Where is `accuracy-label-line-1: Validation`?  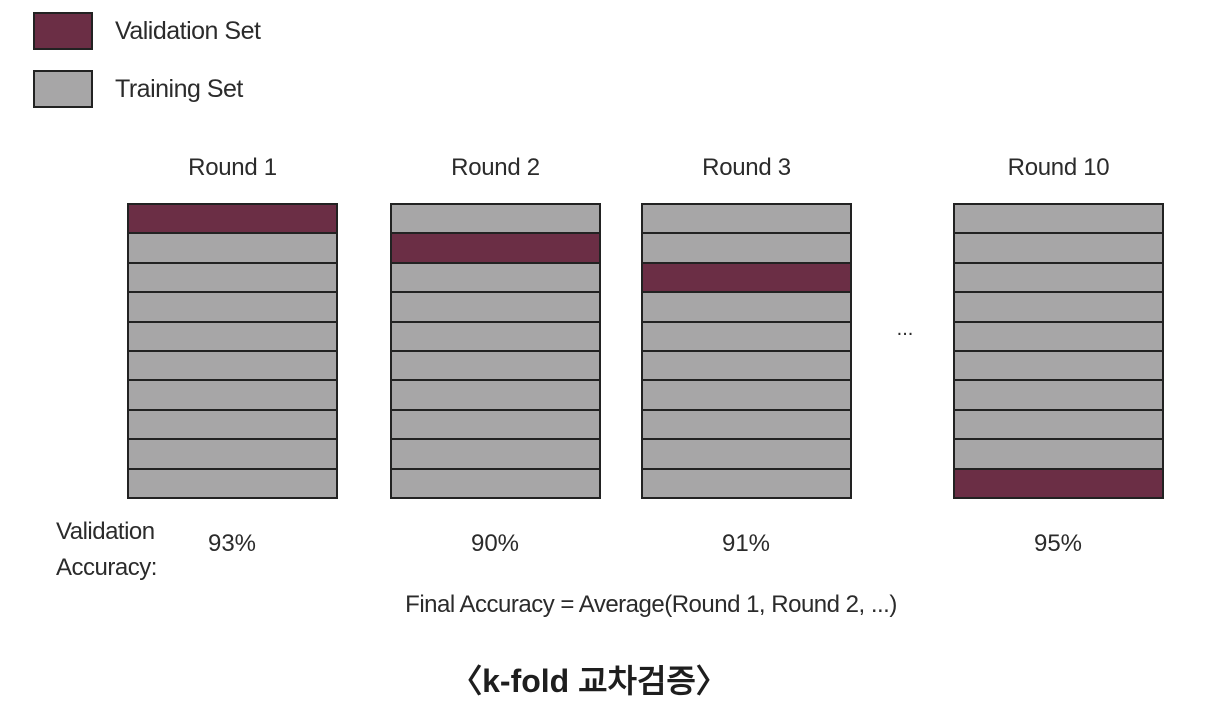 accuracy-label-line-1: Validation is located at coordinates (105, 531).